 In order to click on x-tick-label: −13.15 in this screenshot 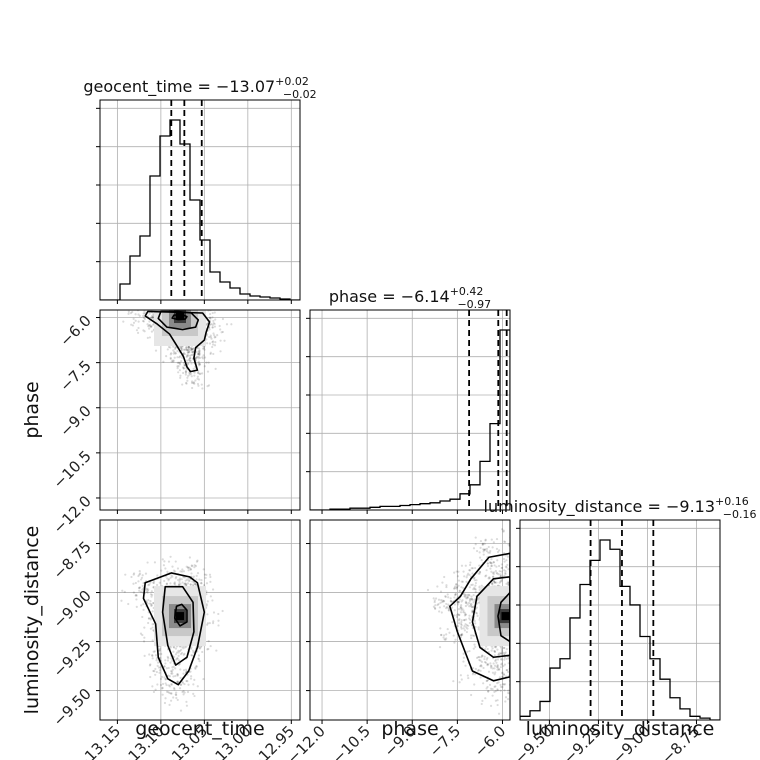, I will do `click(98, 741)`.